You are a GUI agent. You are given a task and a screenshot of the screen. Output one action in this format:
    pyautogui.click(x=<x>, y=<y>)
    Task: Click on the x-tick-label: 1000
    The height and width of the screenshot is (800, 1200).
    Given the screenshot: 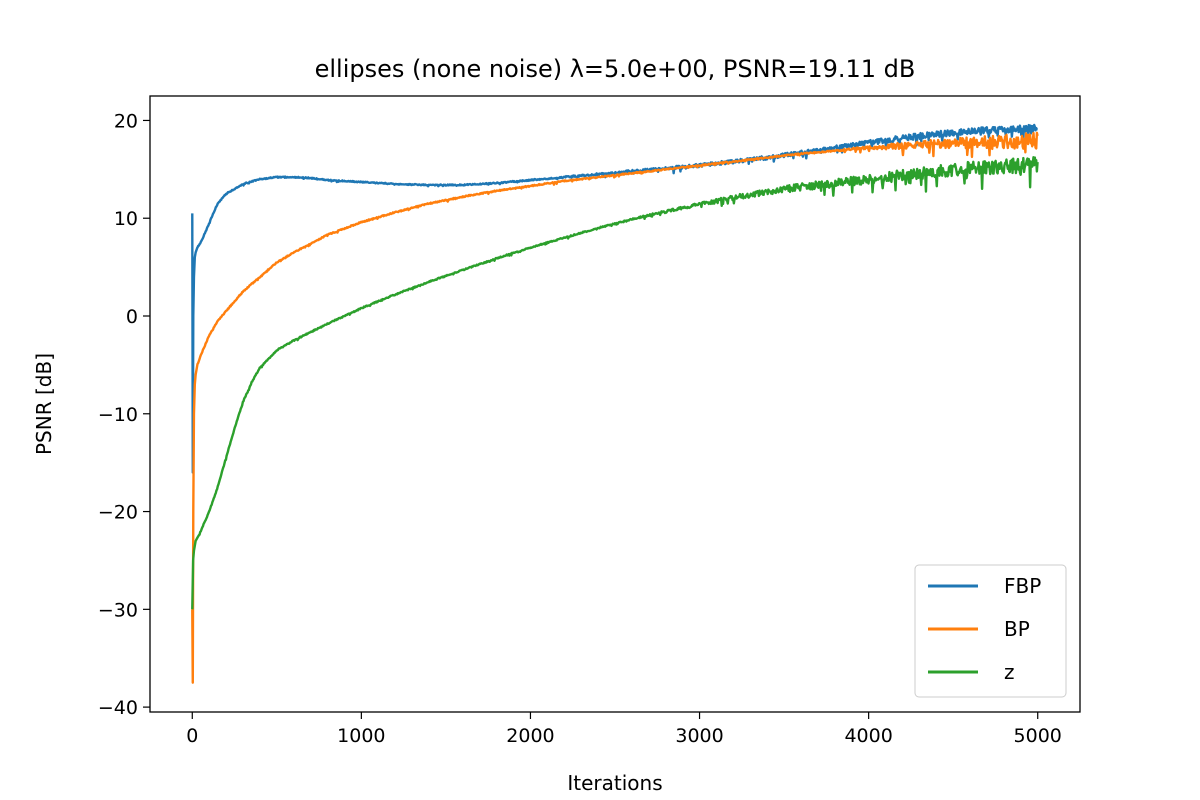 What is the action you would take?
    pyautogui.click(x=361, y=736)
    